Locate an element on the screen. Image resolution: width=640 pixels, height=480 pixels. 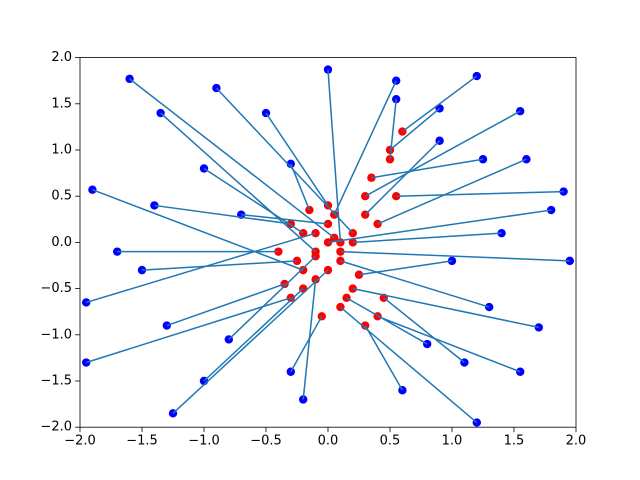
y-tick-label: 1.0 is located at coordinates (61, 150).